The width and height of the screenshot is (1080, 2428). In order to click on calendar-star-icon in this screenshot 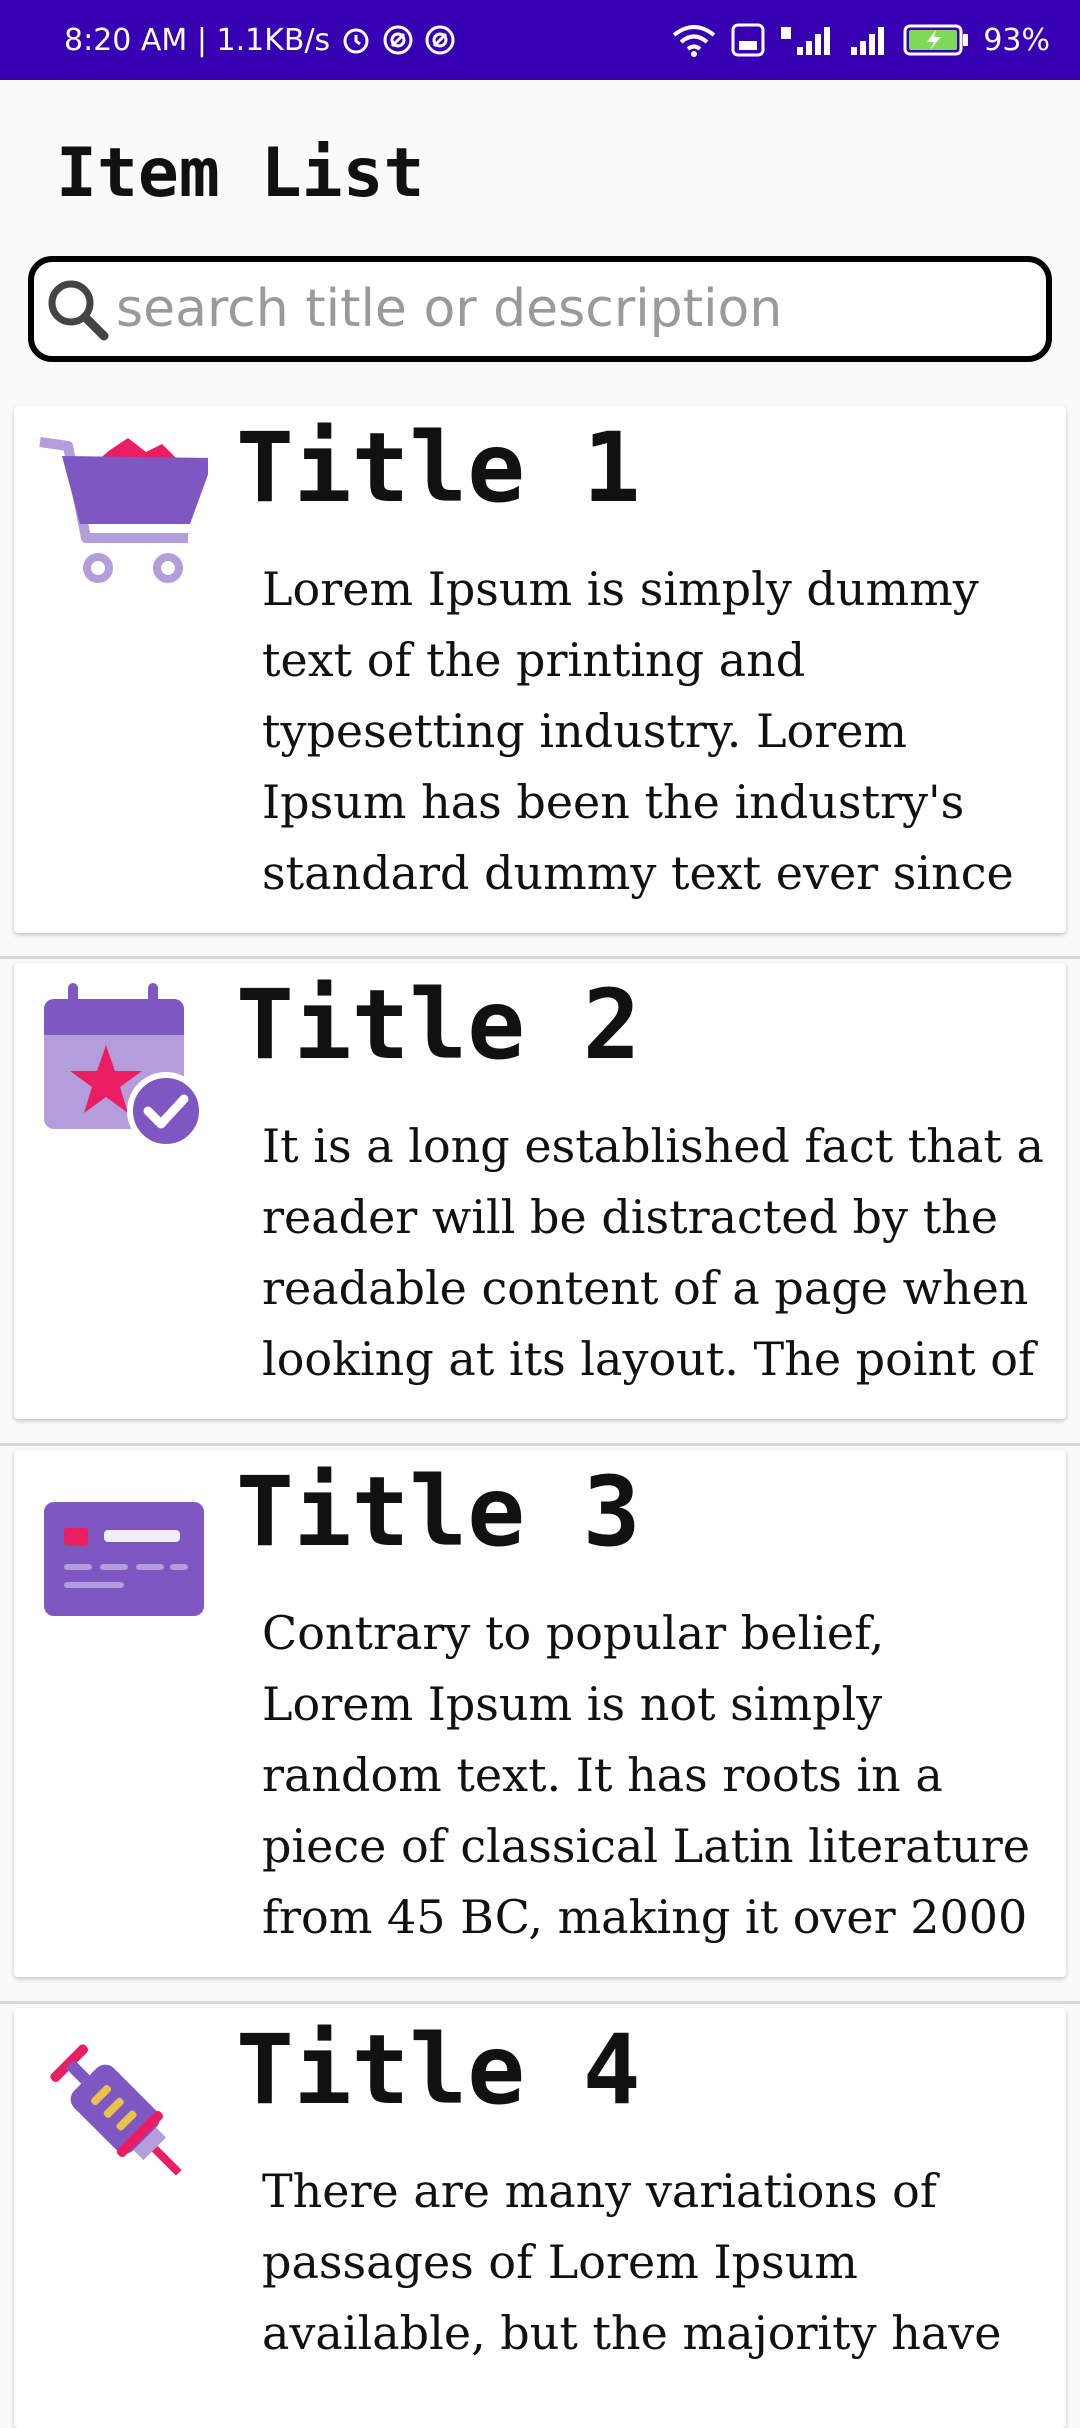, I will do `click(124, 1066)`.